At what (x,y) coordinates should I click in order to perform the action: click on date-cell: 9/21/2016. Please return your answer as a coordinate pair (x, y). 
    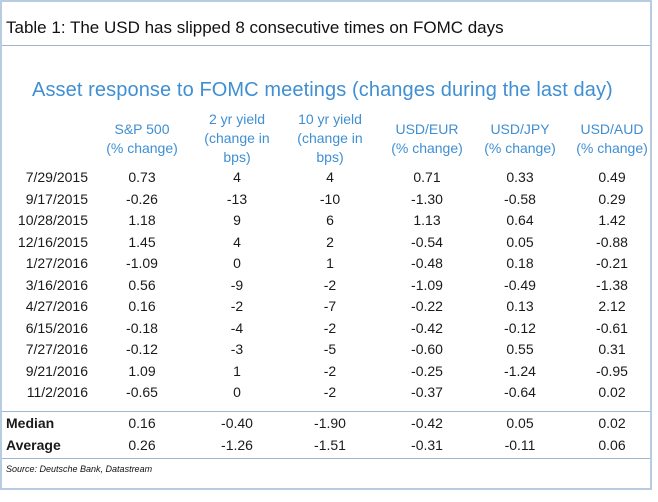
    Looking at the image, I should click on (56, 370).